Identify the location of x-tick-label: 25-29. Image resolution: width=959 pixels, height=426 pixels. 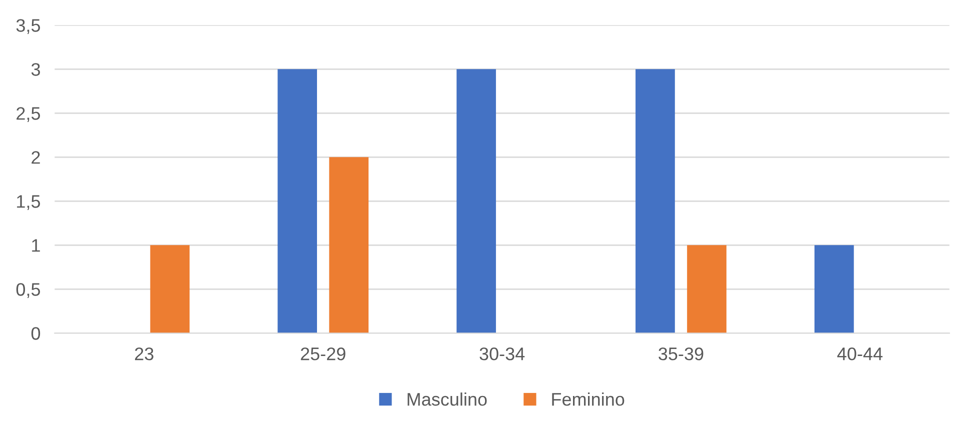
(323, 354).